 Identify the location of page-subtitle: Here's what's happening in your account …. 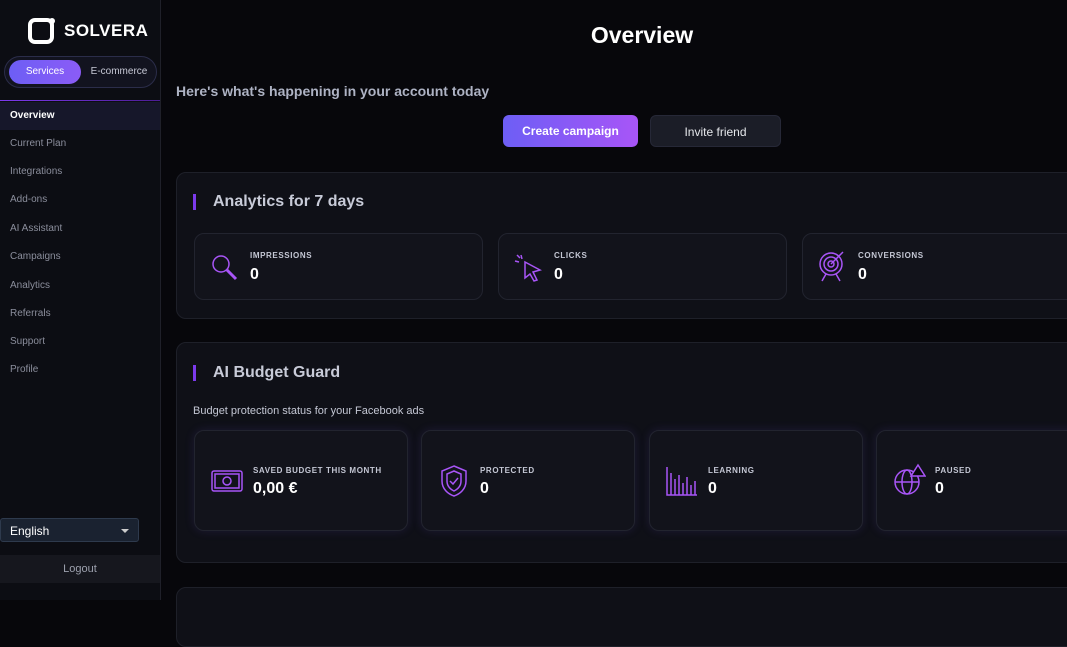
(333, 91).